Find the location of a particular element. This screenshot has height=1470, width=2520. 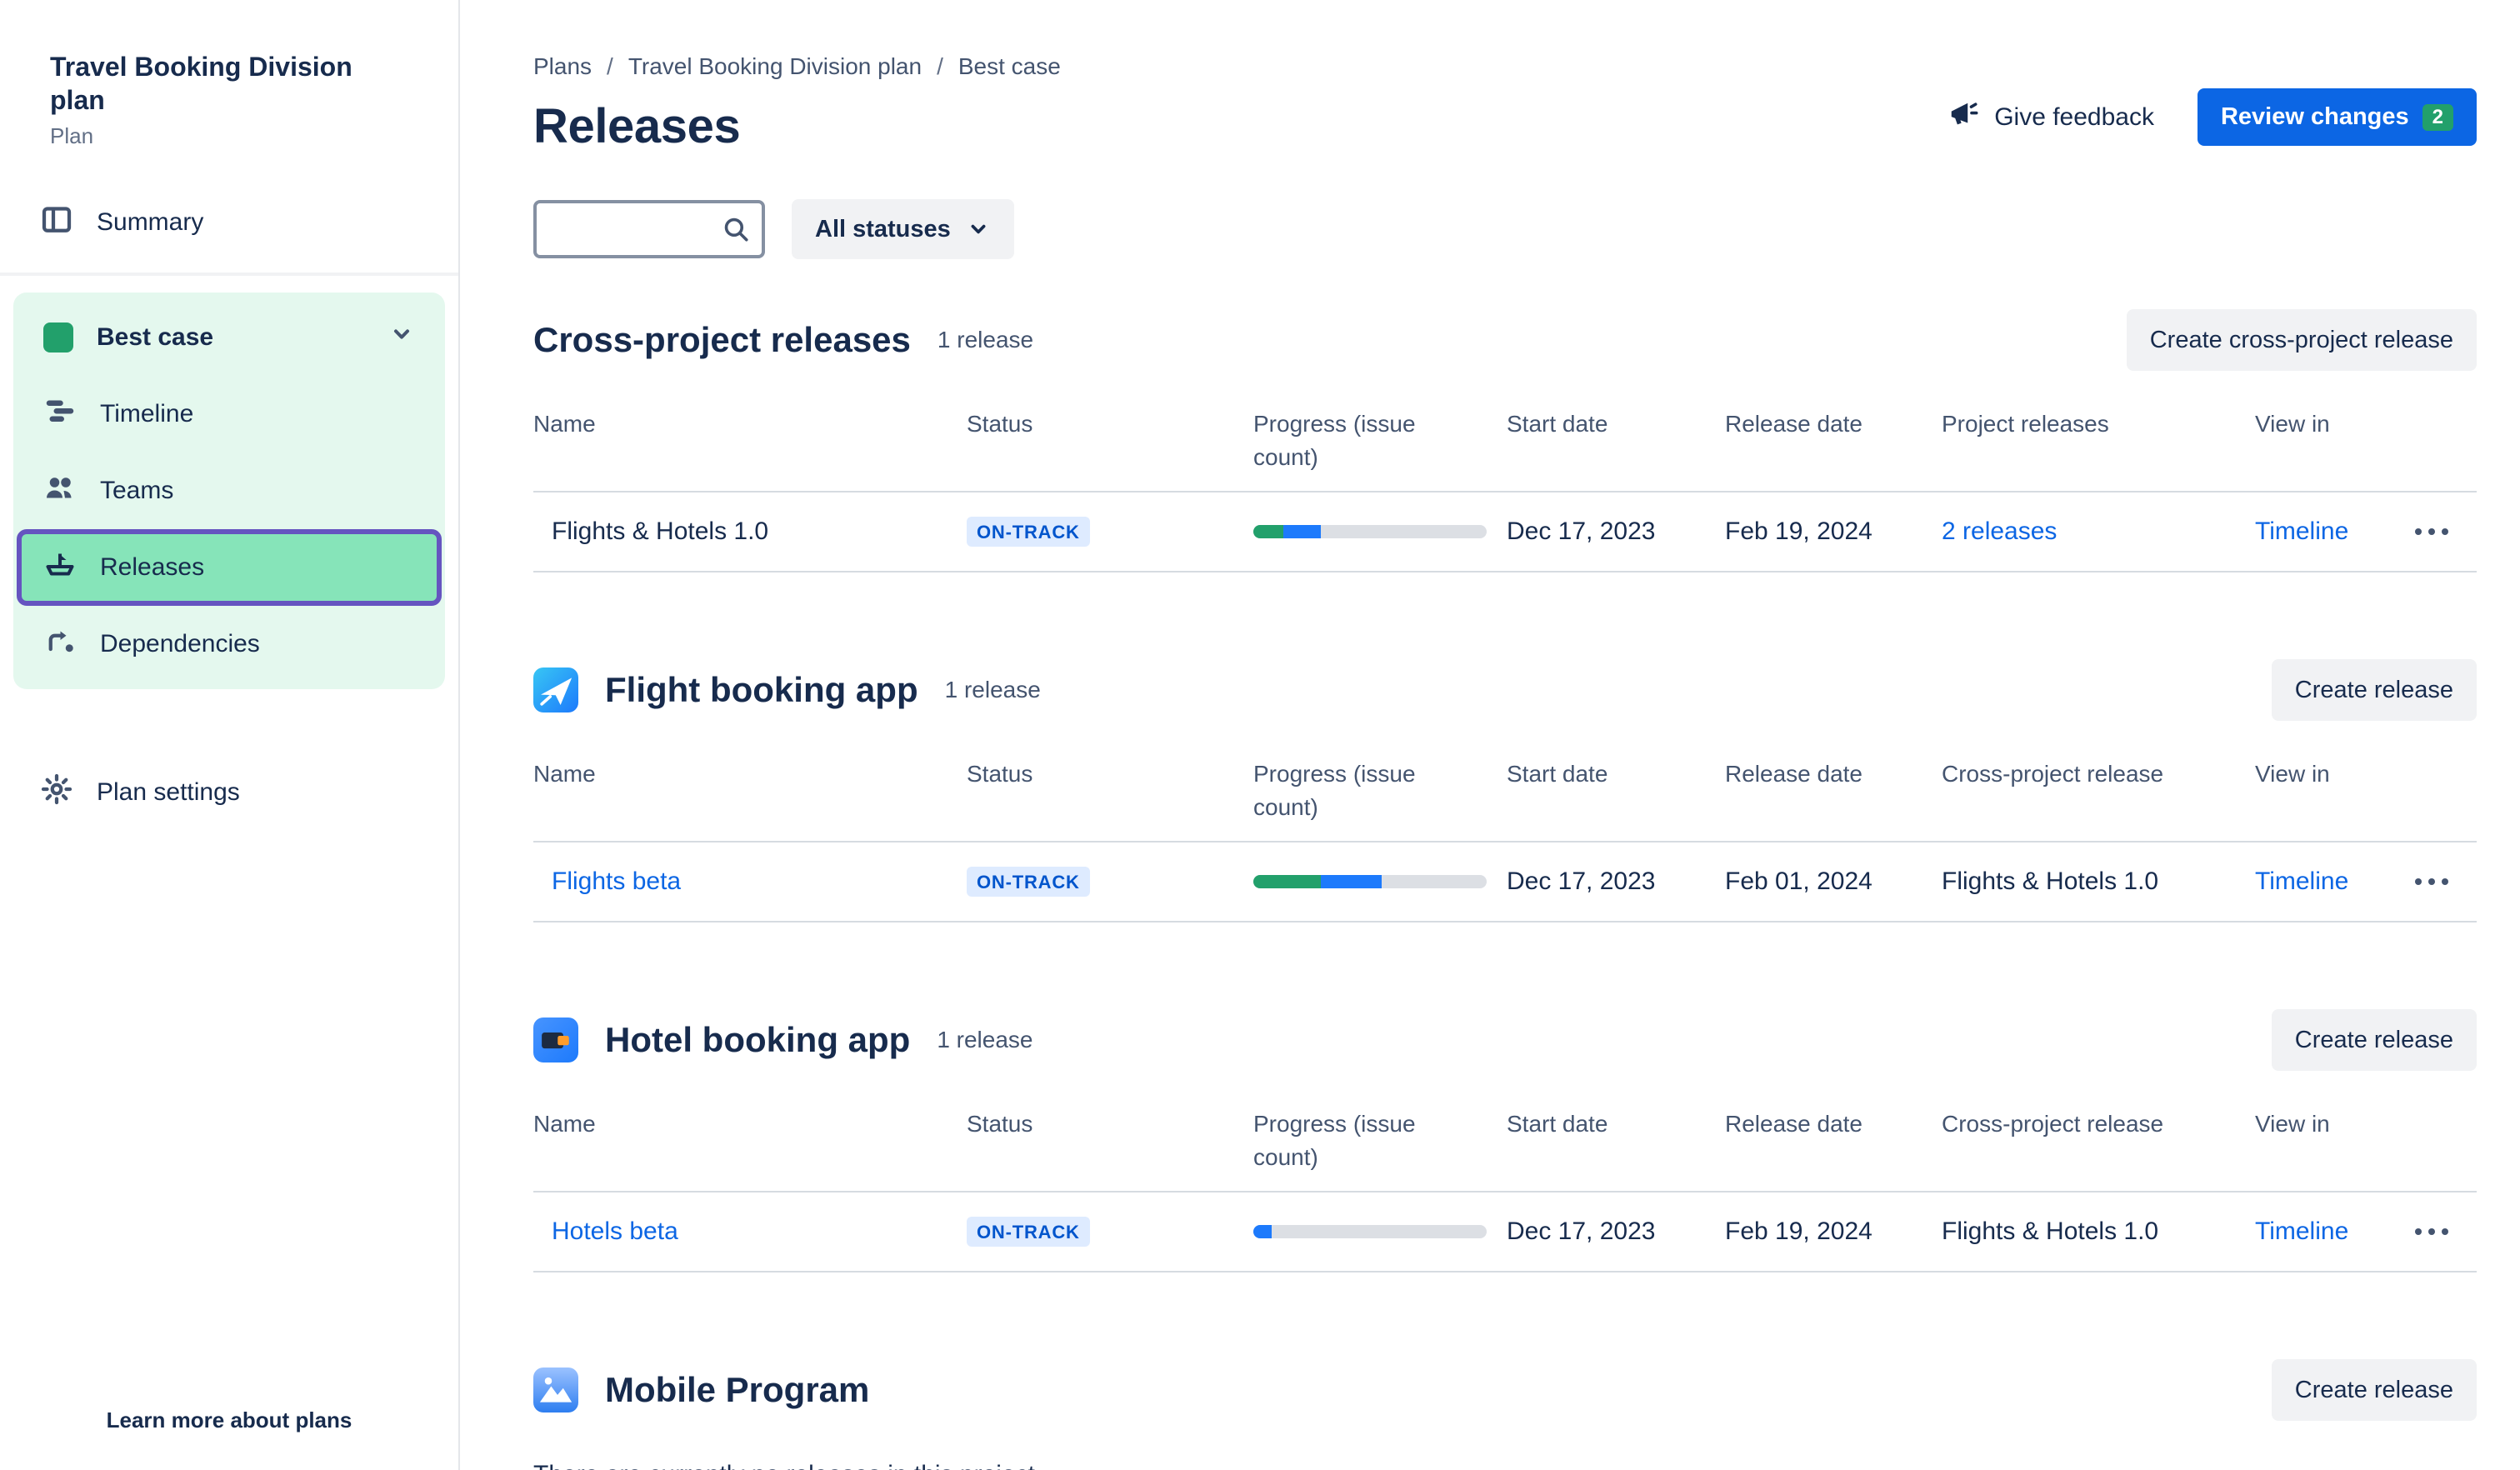

summary-icon is located at coordinates (56, 222).